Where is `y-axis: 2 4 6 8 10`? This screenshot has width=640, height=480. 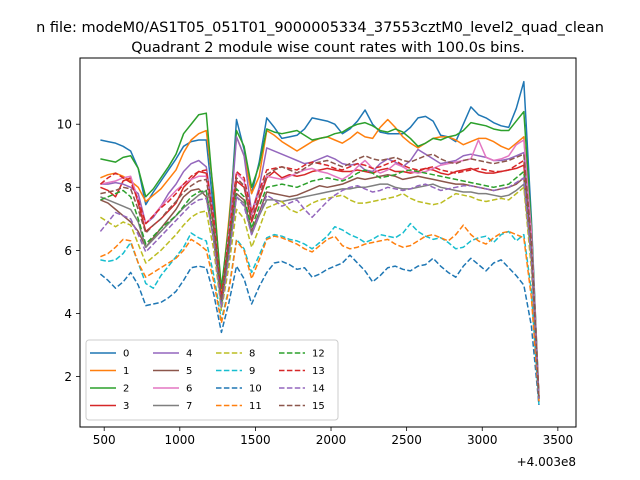 y-axis: 2 4 6 8 10 is located at coordinates (68, 251).